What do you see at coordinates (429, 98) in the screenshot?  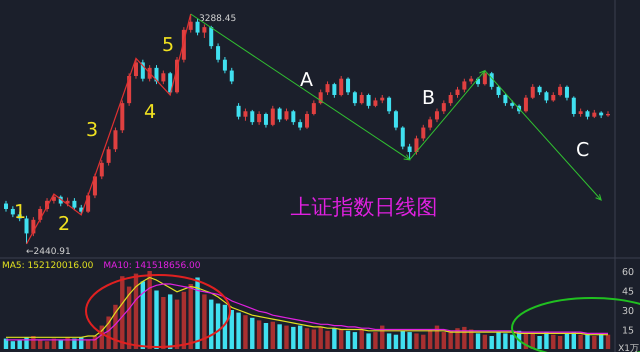 I see `annotation: B` at bounding box center [429, 98].